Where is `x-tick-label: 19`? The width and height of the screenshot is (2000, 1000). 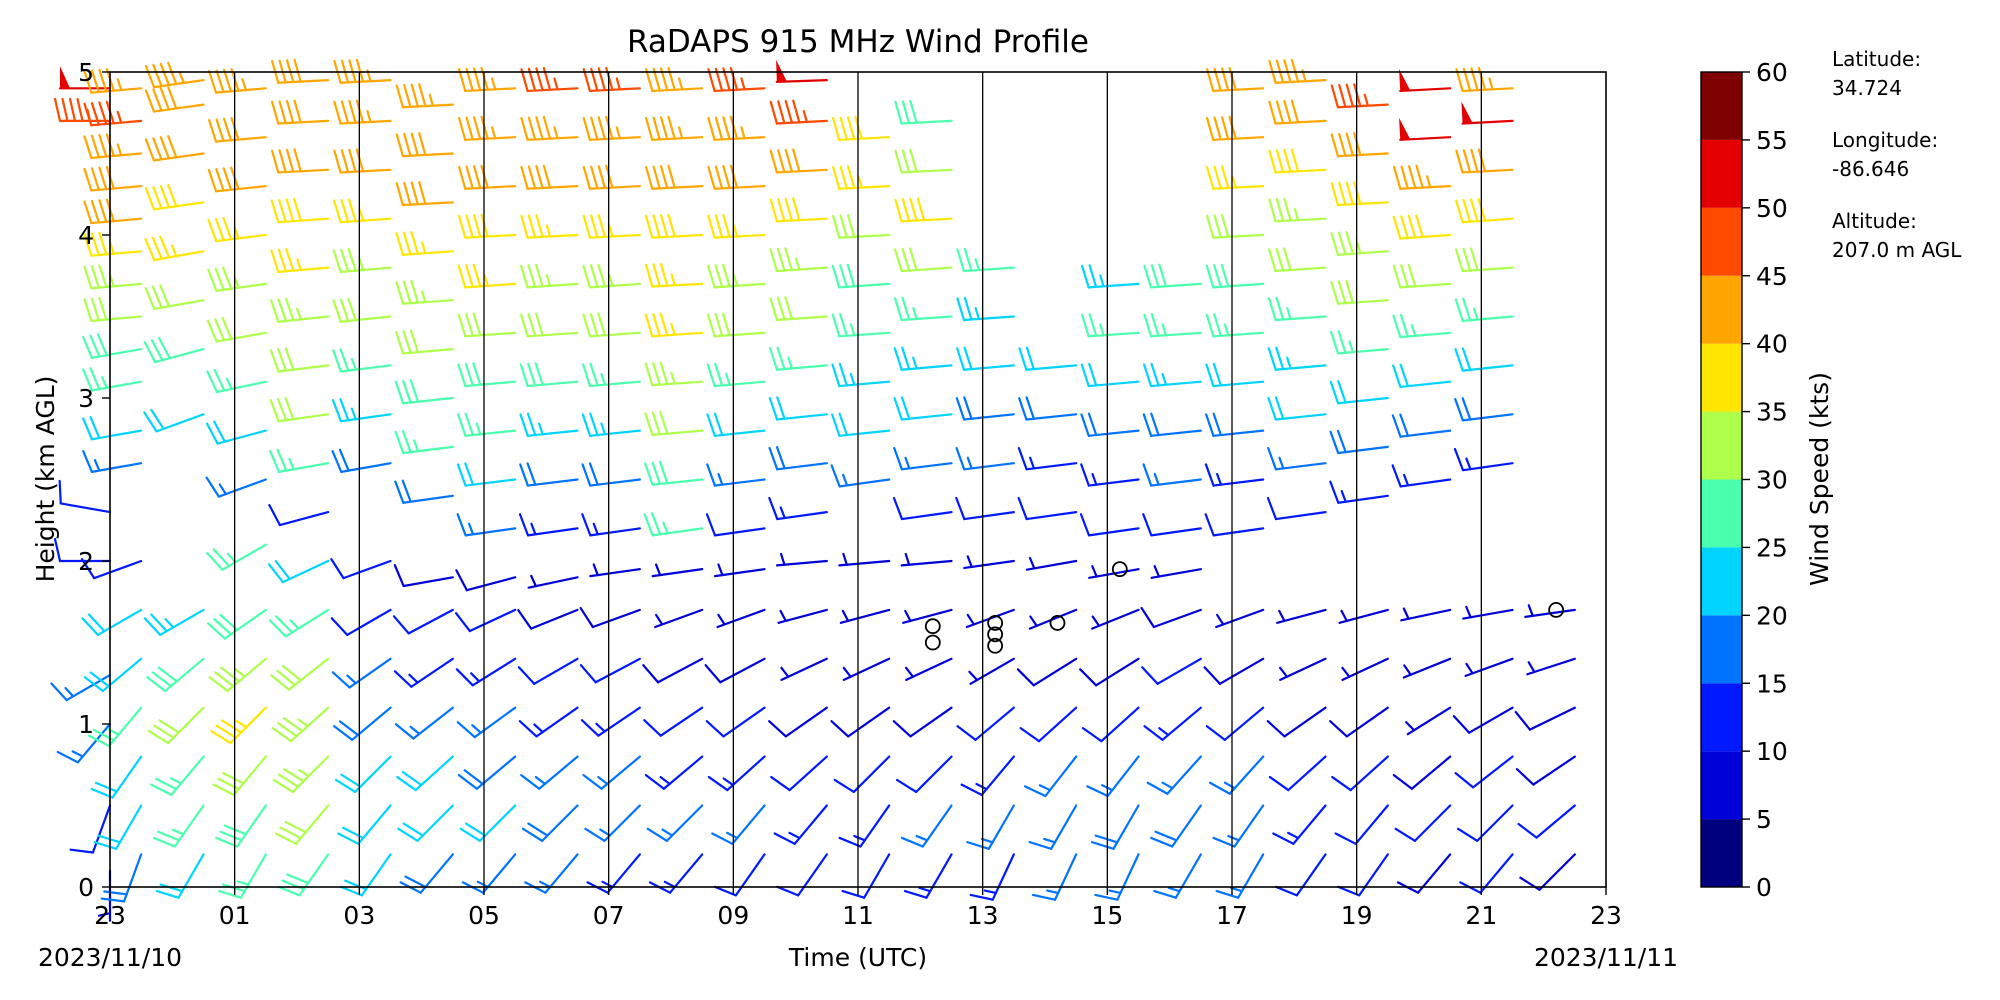 x-tick-label: 19 is located at coordinates (1357, 915).